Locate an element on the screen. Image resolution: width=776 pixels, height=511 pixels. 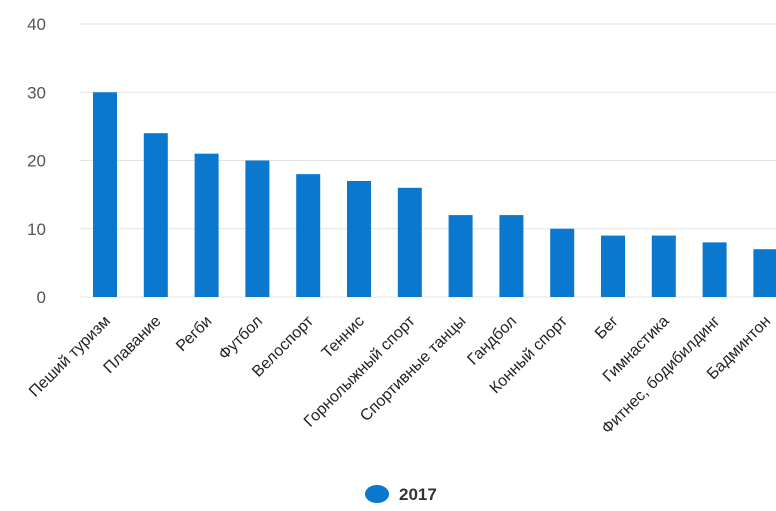
y-tick-label: 30 is located at coordinates (36, 92).